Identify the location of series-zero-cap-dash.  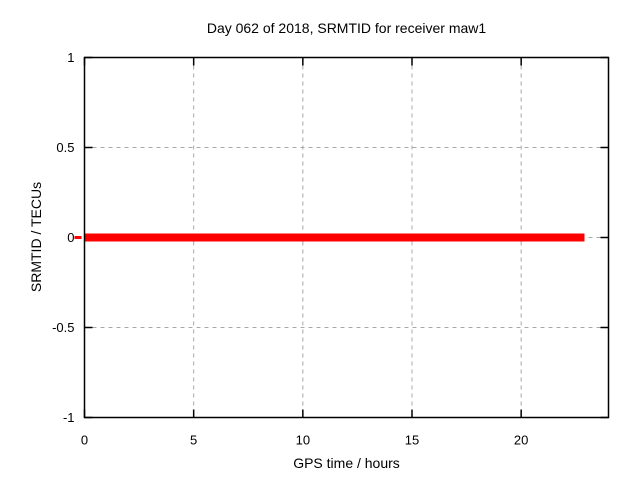
(78, 237).